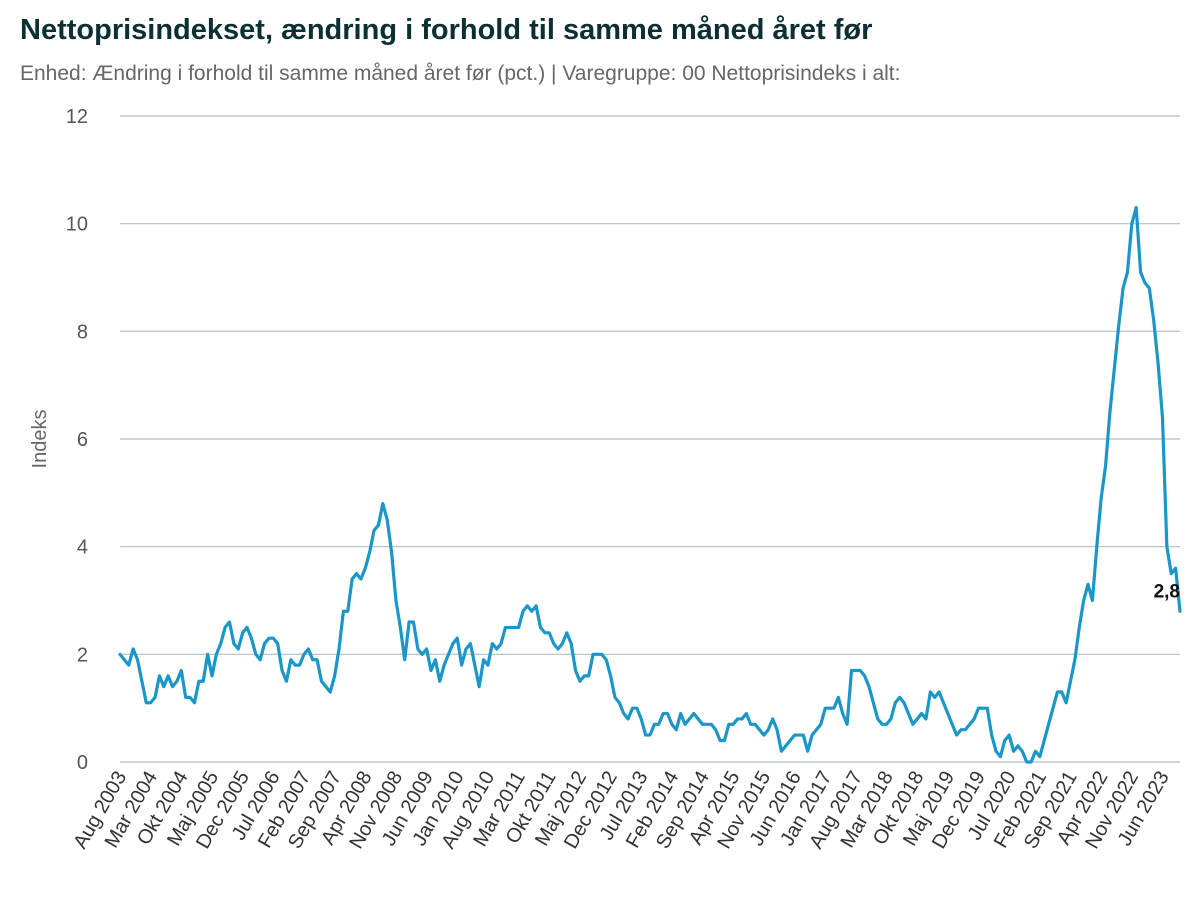  Describe the element at coordinates (82, 548) in the screenshot. I see `y-tick-label: 4` at that location.